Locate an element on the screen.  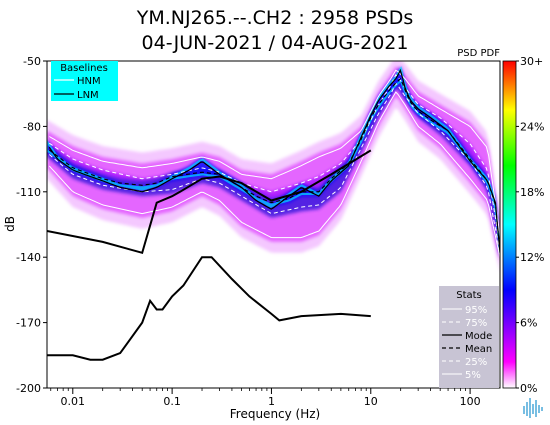
y-axis-label: dB is located at coordinates (10, 224).